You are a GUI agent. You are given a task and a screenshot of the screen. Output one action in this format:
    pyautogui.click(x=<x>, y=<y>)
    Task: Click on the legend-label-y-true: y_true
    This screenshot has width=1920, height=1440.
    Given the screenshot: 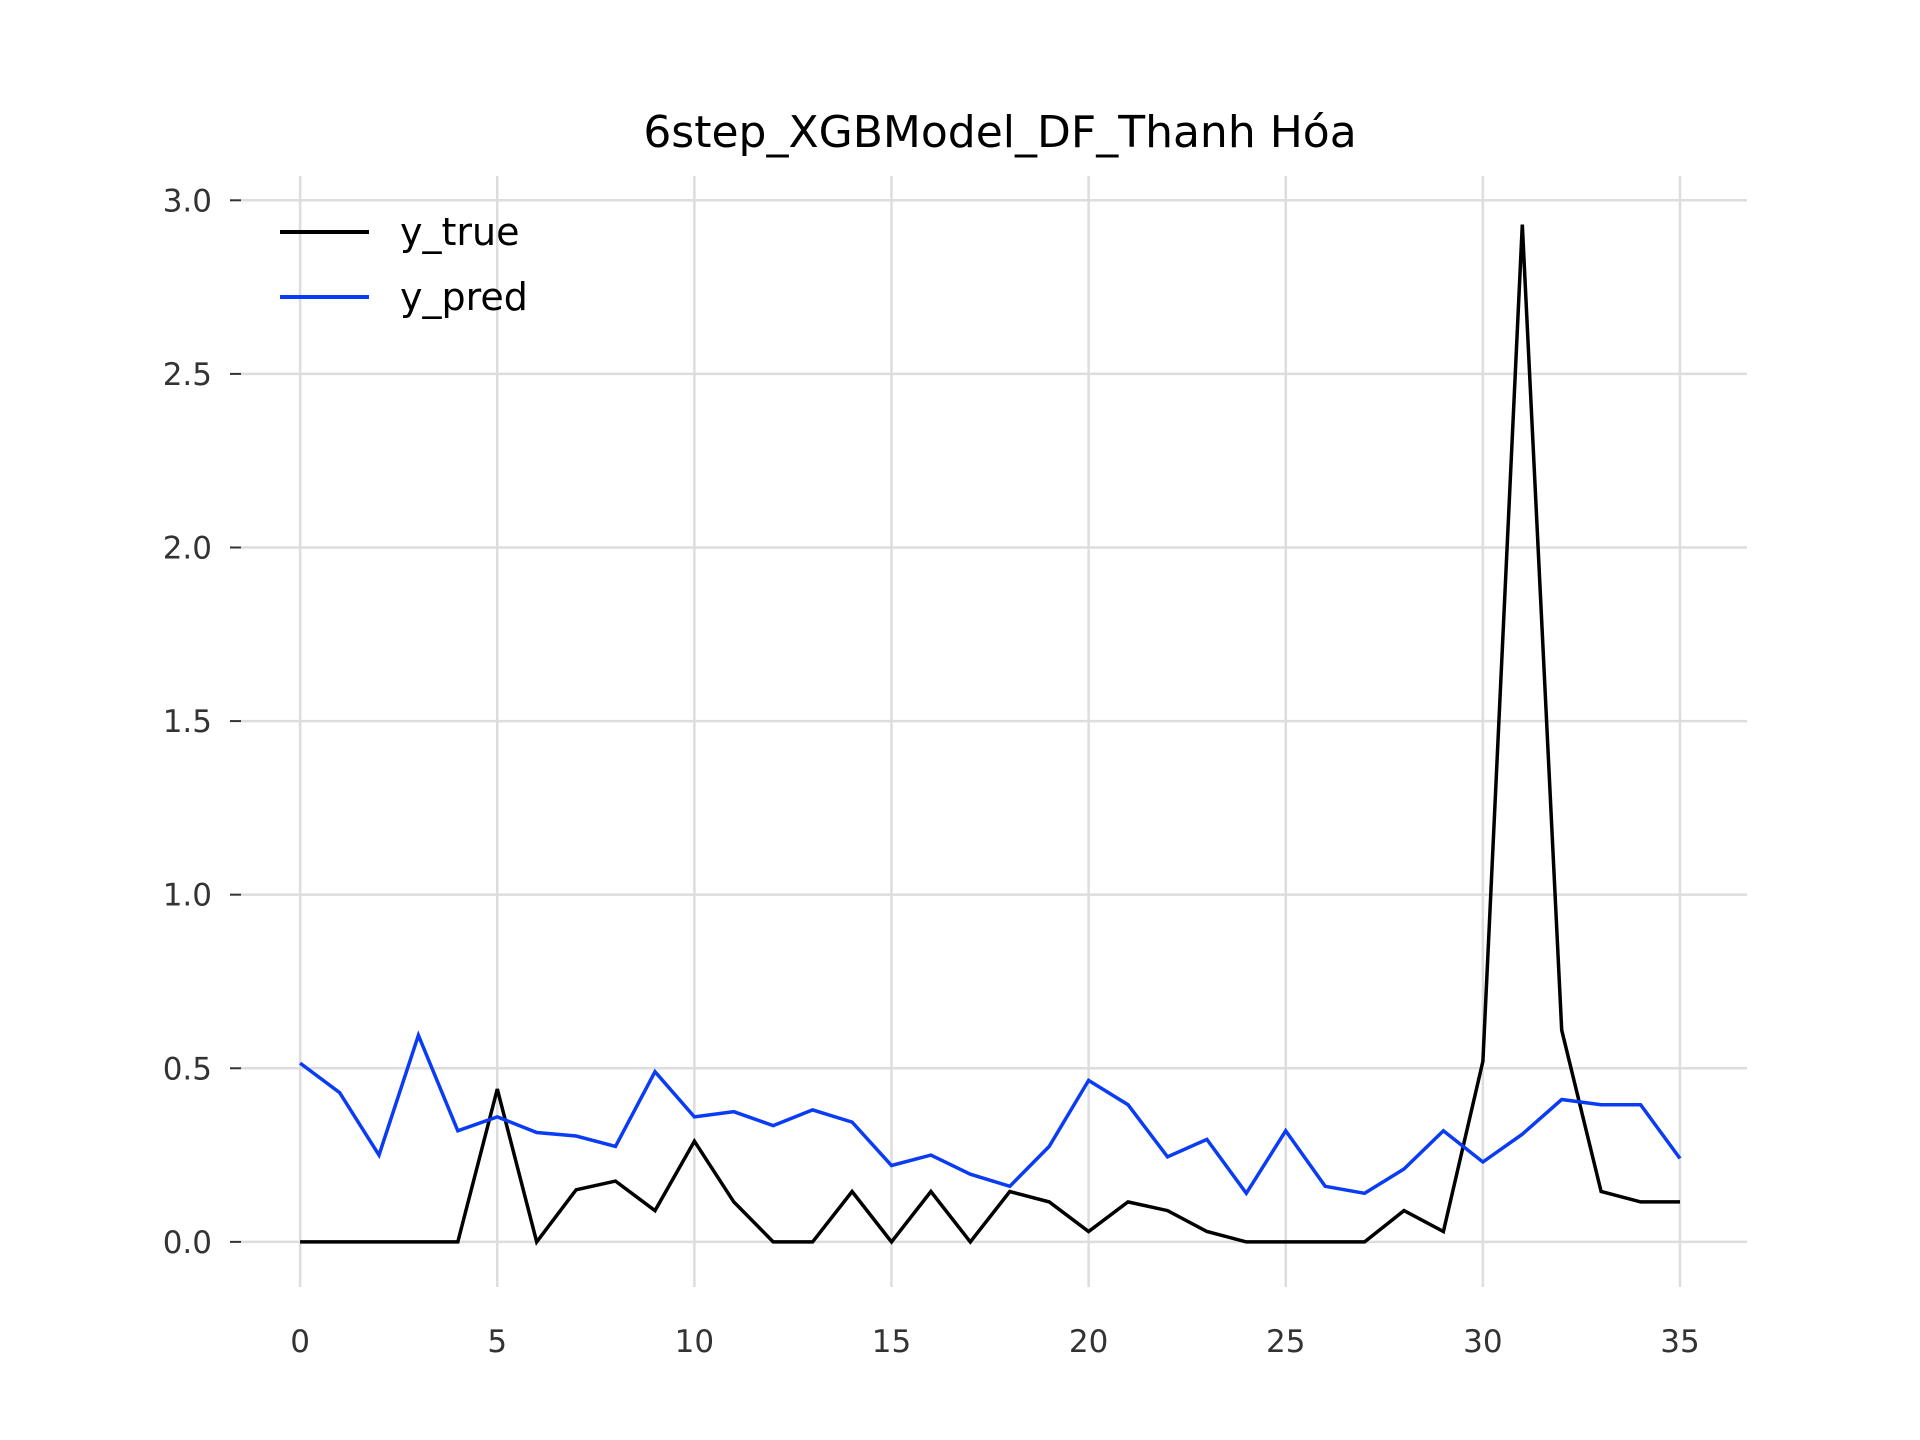 What is the action you would take?
    pyautogui.click(x=459, y=232)
    